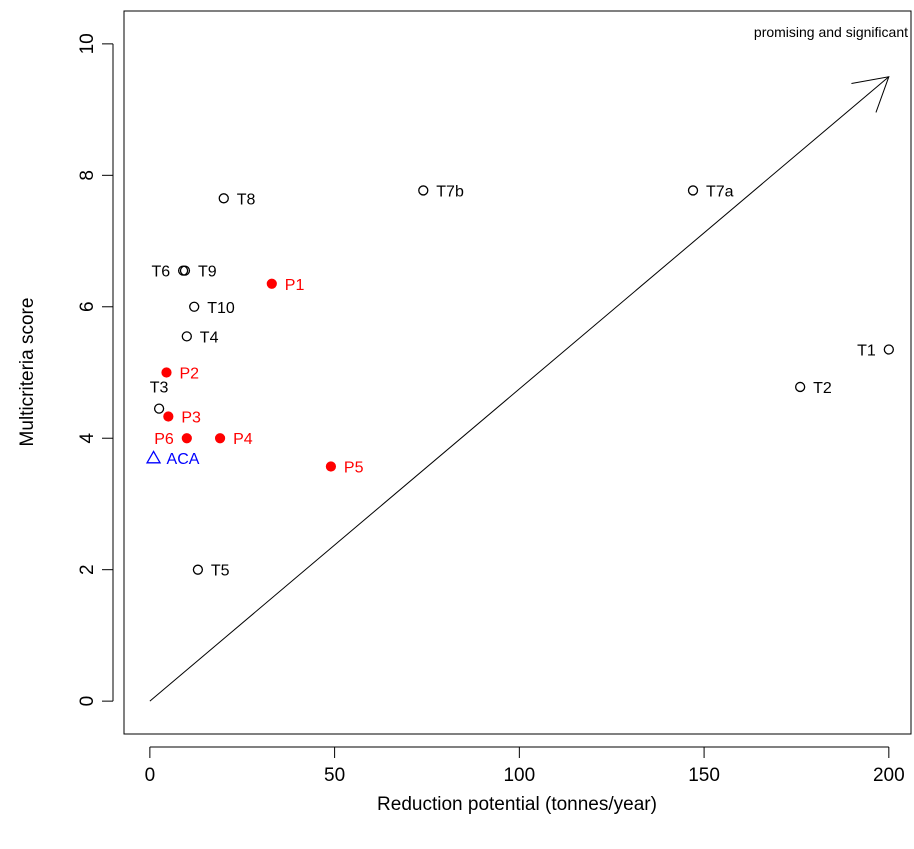  Describe the element at coordinates (87, 701) in the screenshot. I see `y-tick-label: 0` at that location.